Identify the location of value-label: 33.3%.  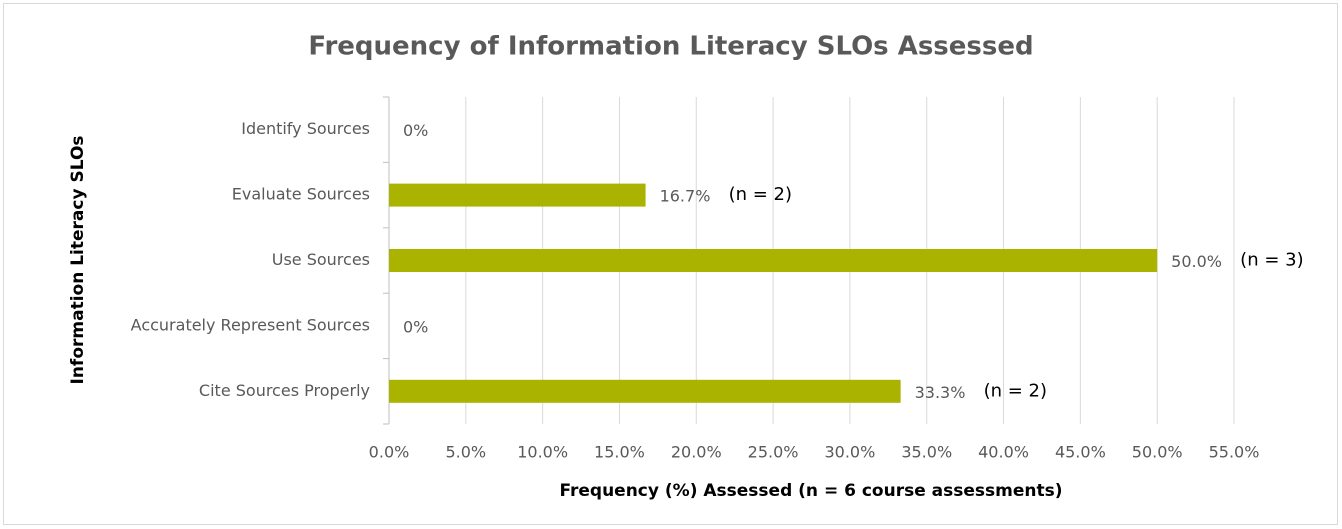
(940, 392).